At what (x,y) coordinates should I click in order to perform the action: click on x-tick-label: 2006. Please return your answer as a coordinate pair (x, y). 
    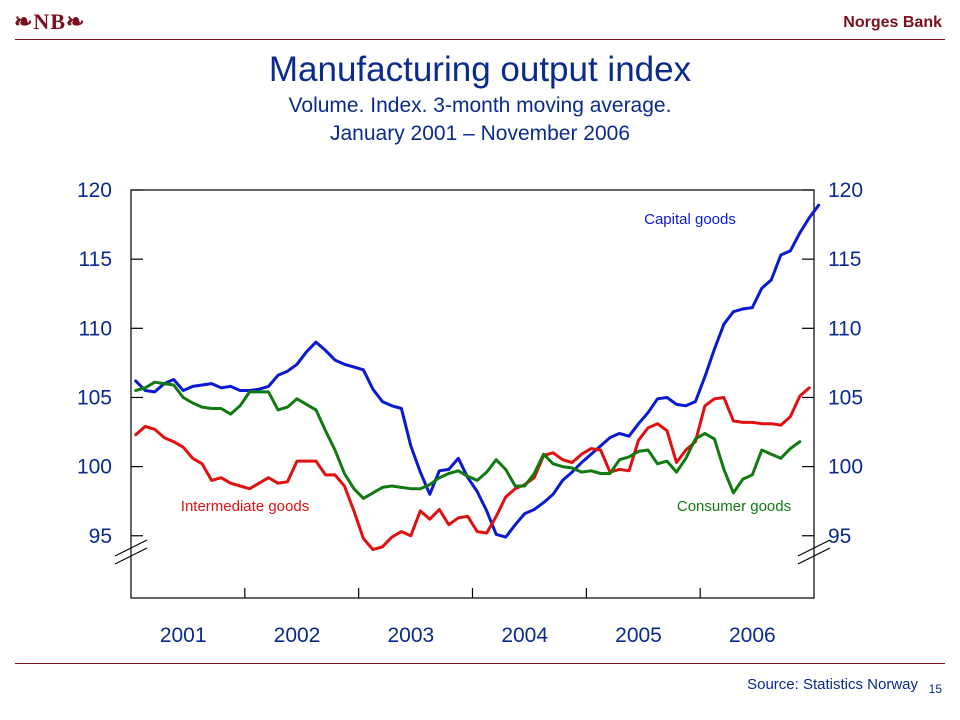
    Looking at the image, I should click on (752, 635).